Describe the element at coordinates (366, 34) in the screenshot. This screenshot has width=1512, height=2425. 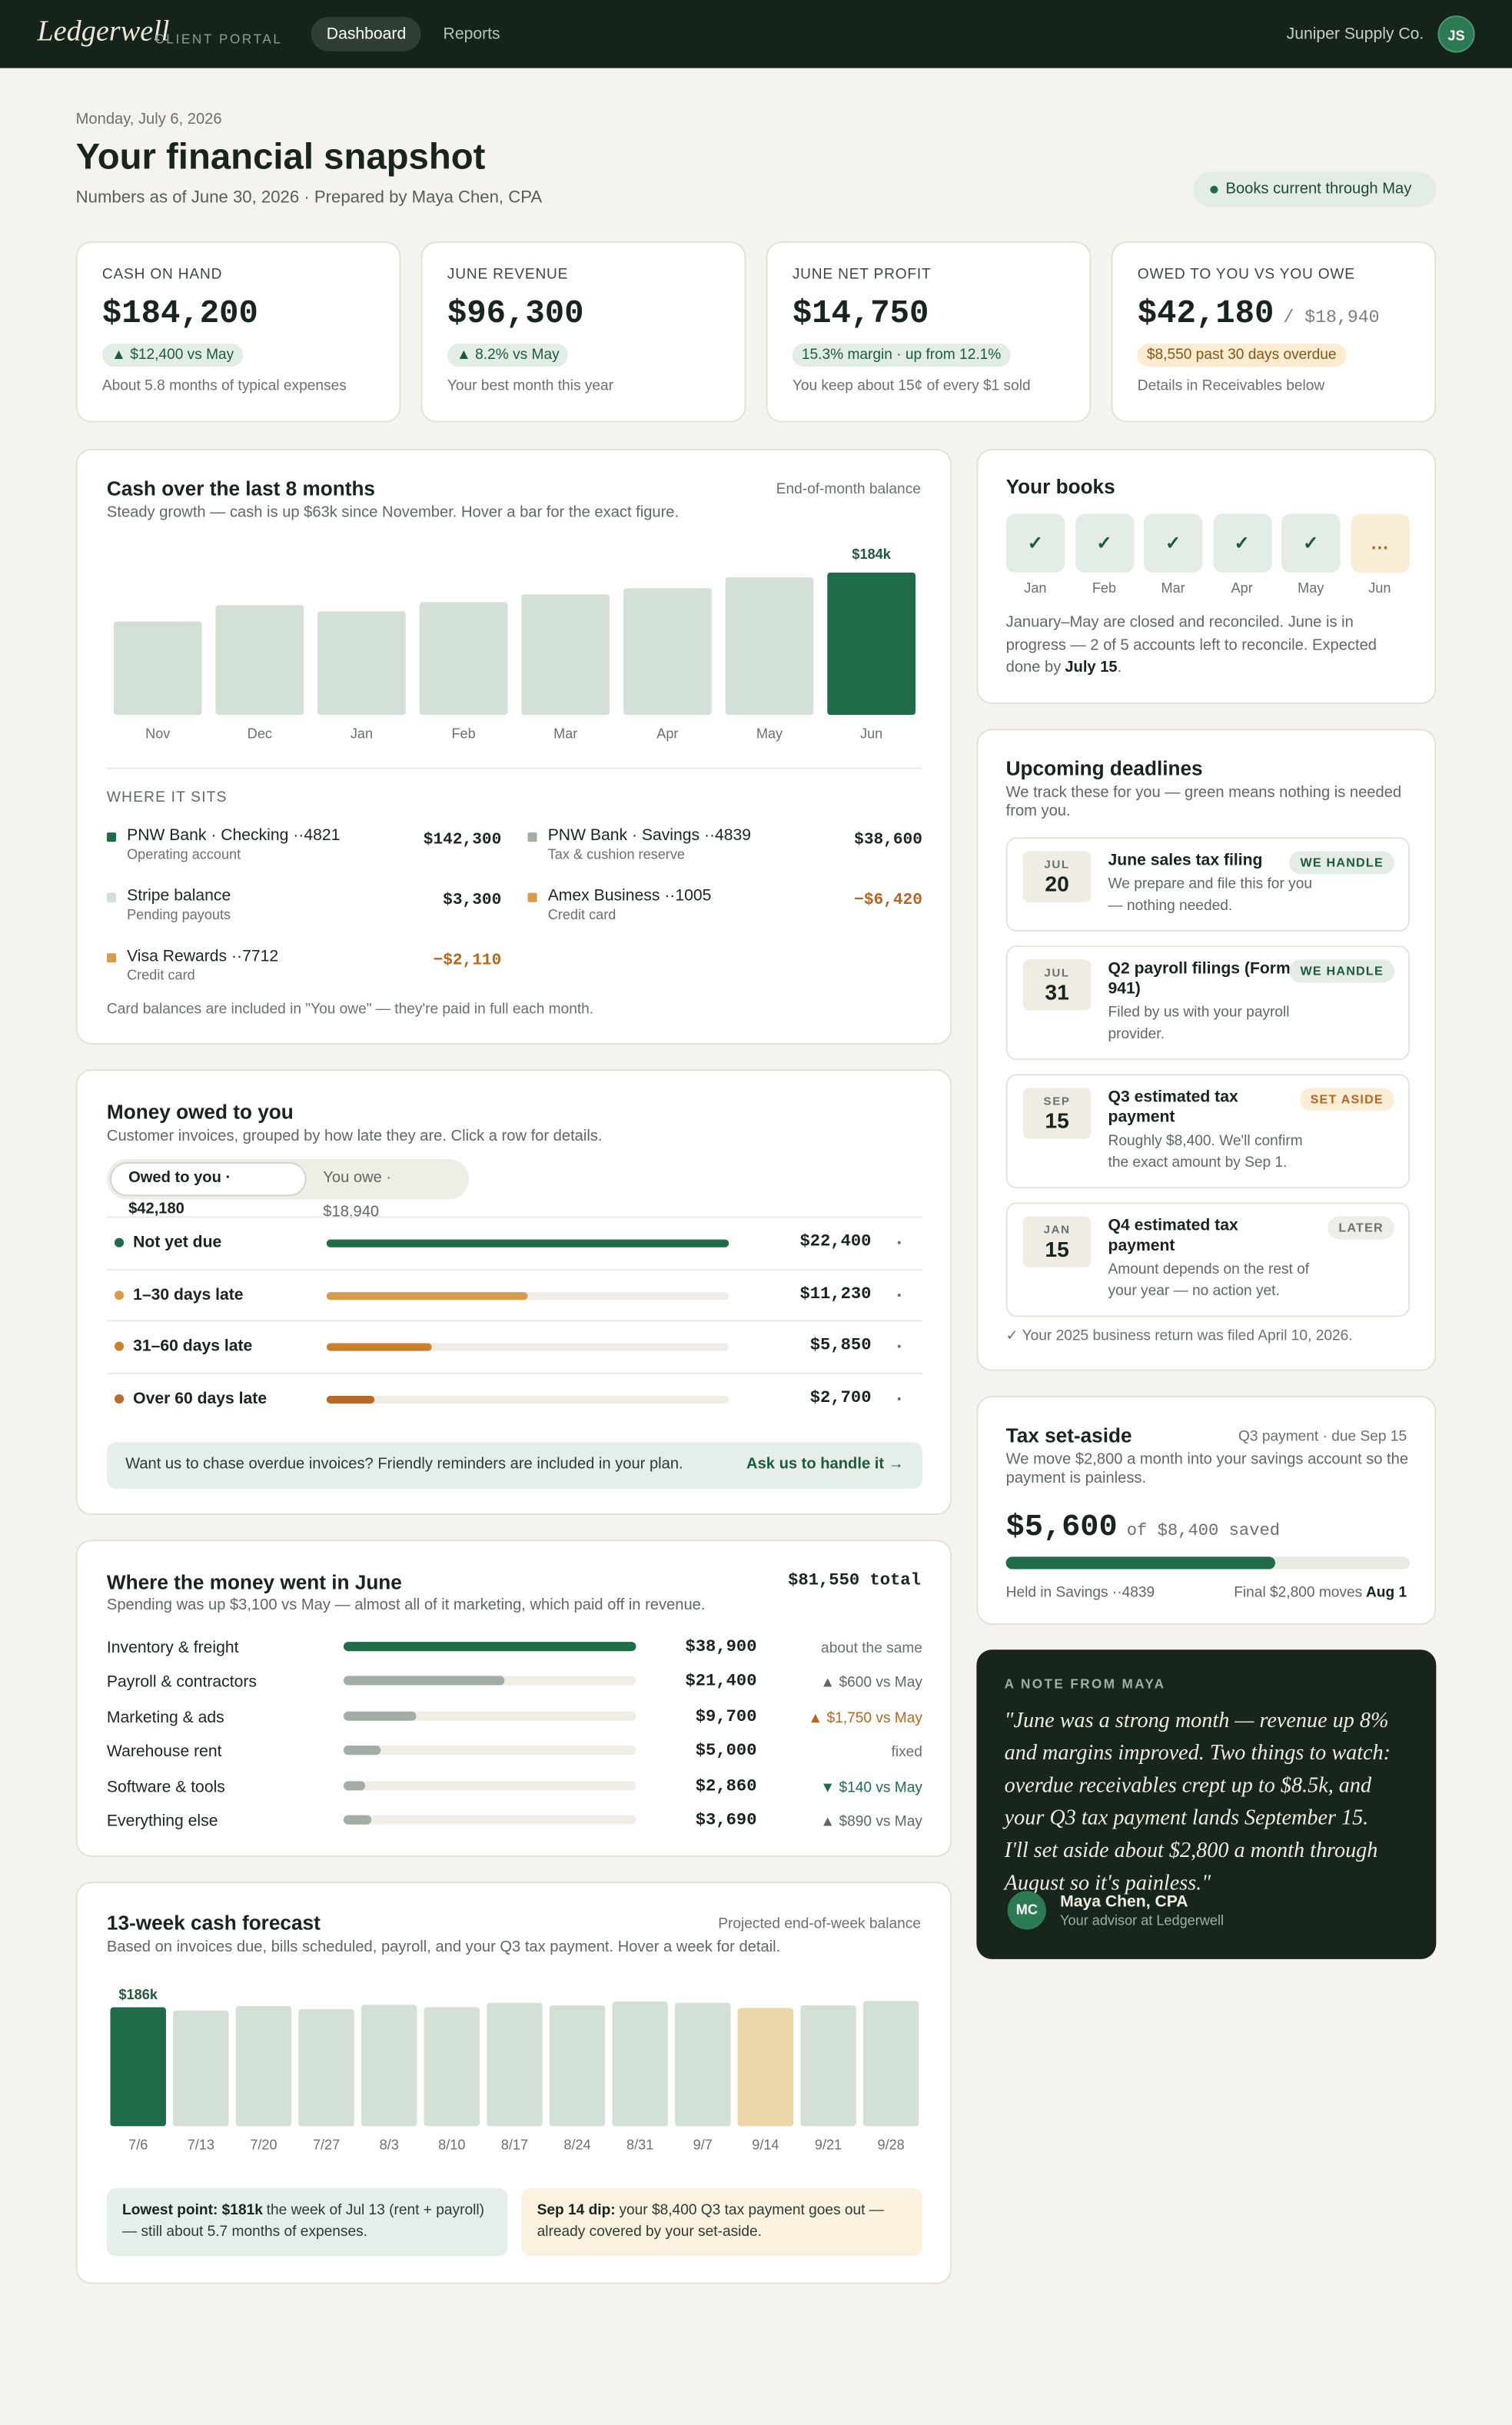
I see `nav-item: Dashboard` at that location.